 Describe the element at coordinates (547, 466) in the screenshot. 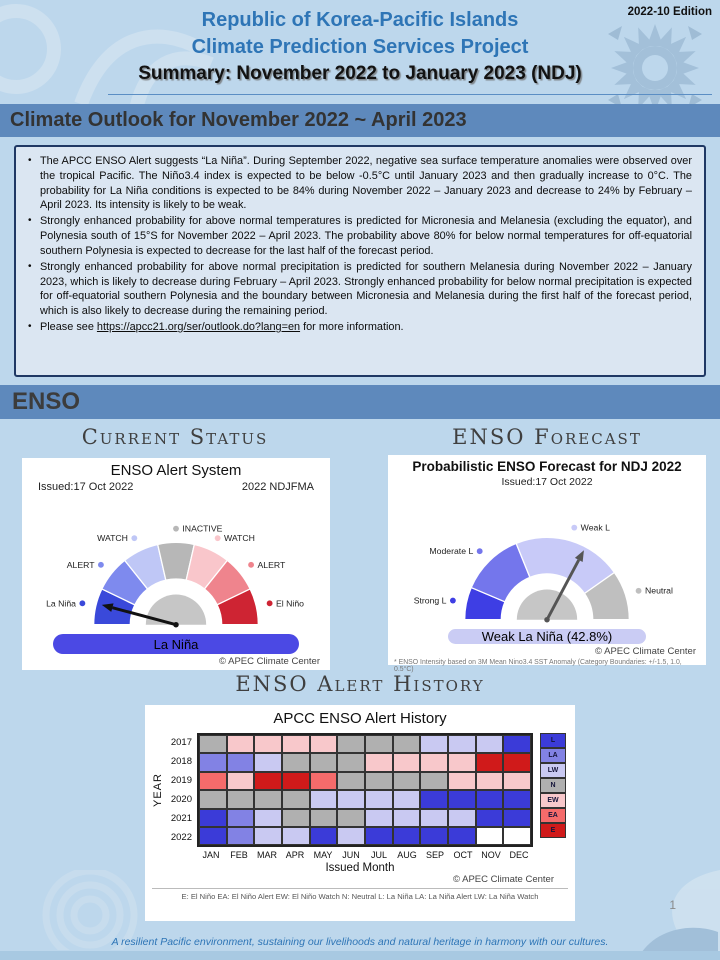

I see `gauge-title: Probabilistic ENSO Forecast for NDJ 2022` at that location.